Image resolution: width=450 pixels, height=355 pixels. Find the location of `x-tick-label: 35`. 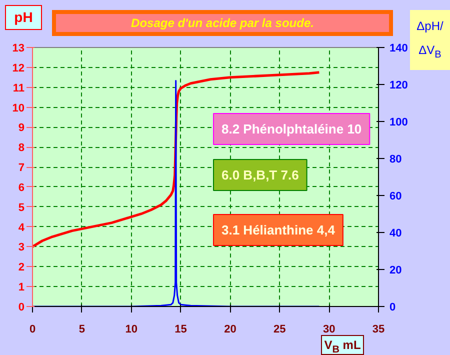

x-tick-label: 35 is located at coordinates (378, 330).